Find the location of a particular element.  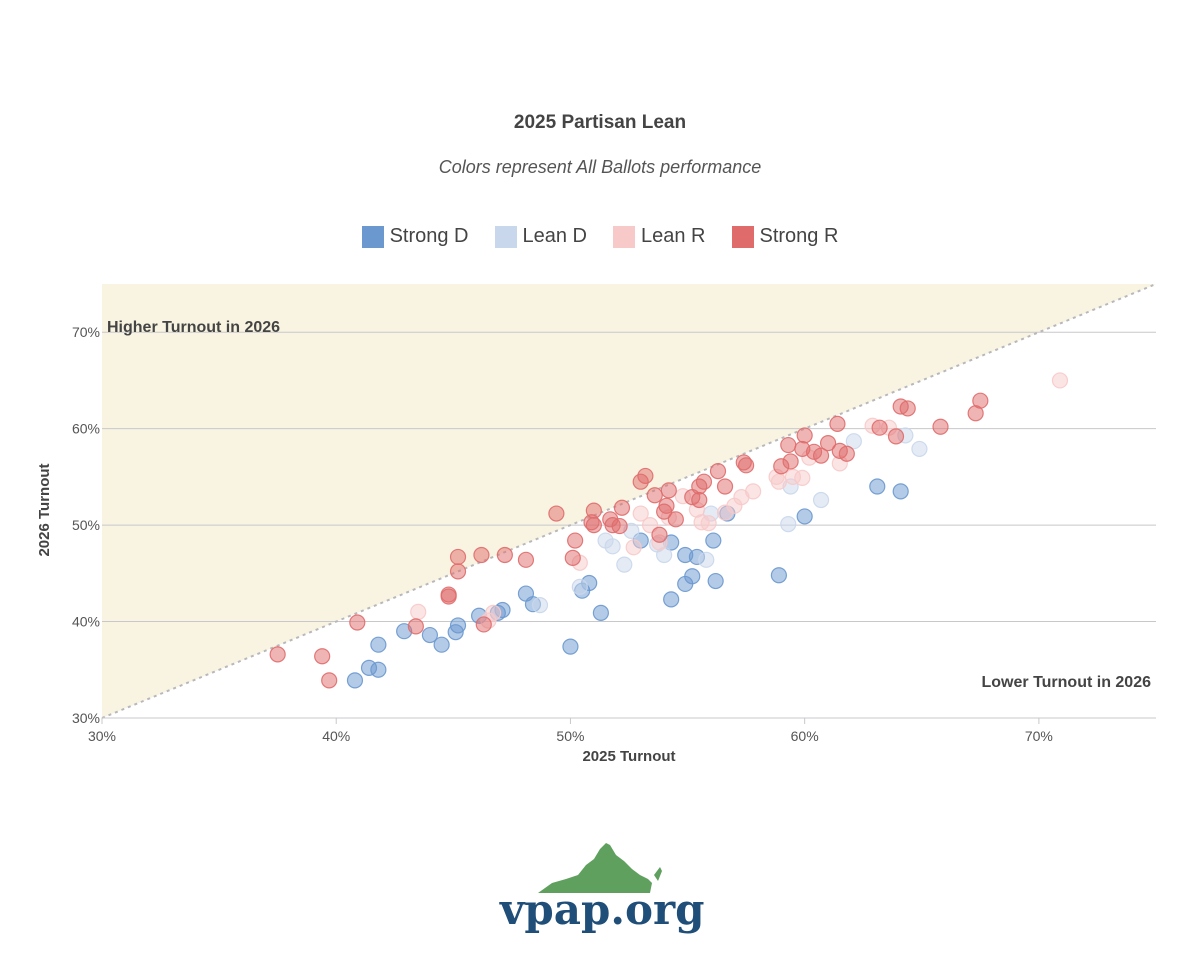

legend-label: Strong R is located at coordinates (799, 236).